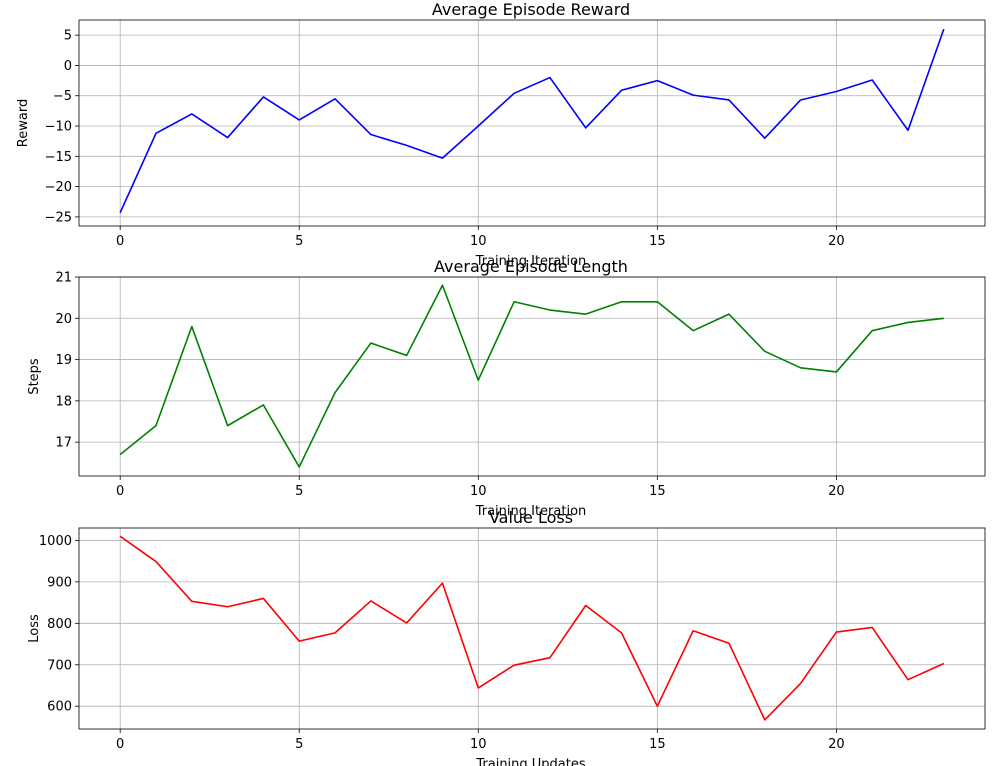 The height and width of the screenshot is (766, 1000). What do you see at coordinates (59, 582) in the screenshot?
I see `y-tick-label: 900` at bounding box center [59, 582].